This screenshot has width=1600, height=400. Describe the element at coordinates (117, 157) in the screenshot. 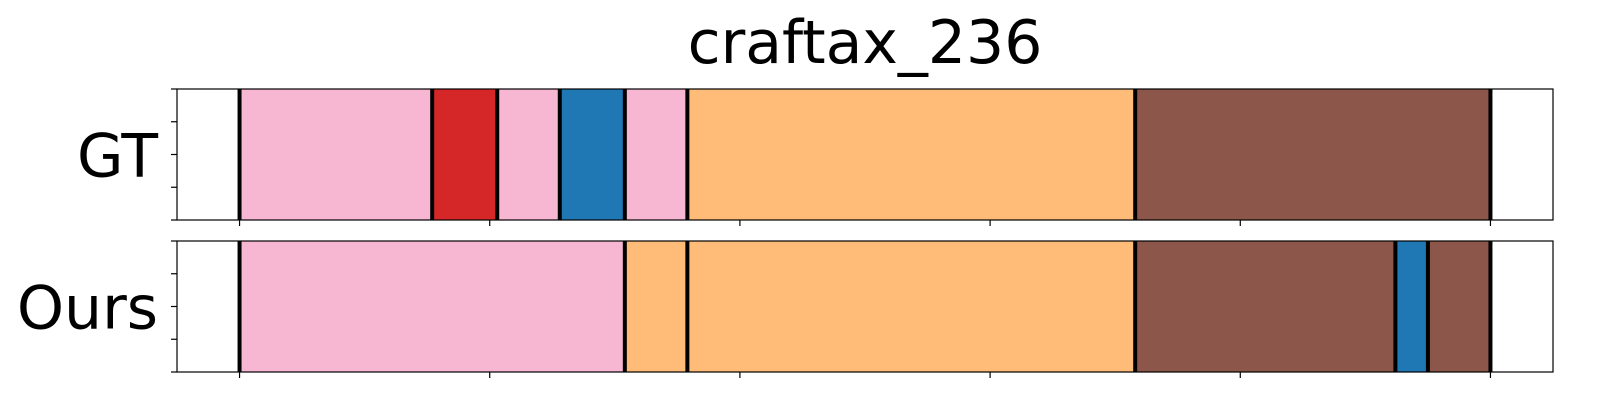

I see `row-label: GT` at that location.